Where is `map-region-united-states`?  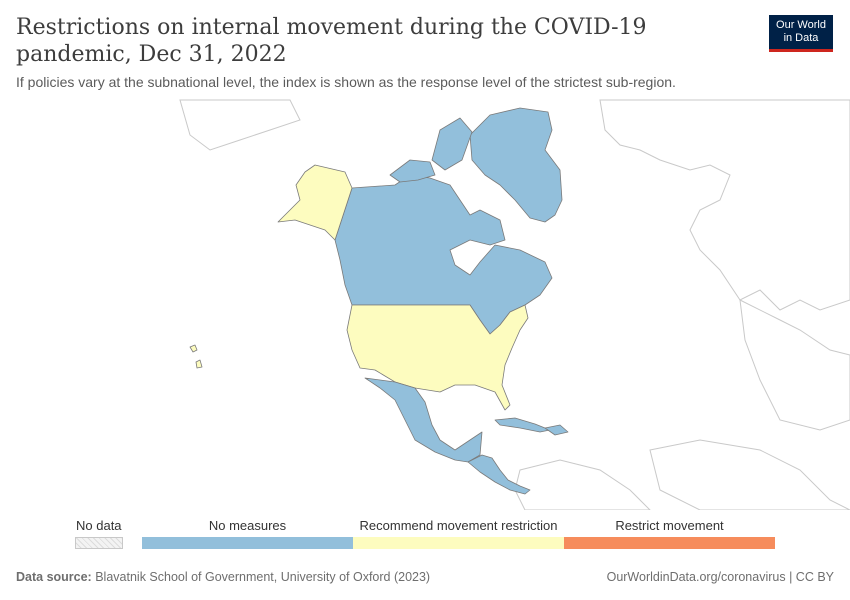 map-region-united-states is located at coordinates (437, 357).